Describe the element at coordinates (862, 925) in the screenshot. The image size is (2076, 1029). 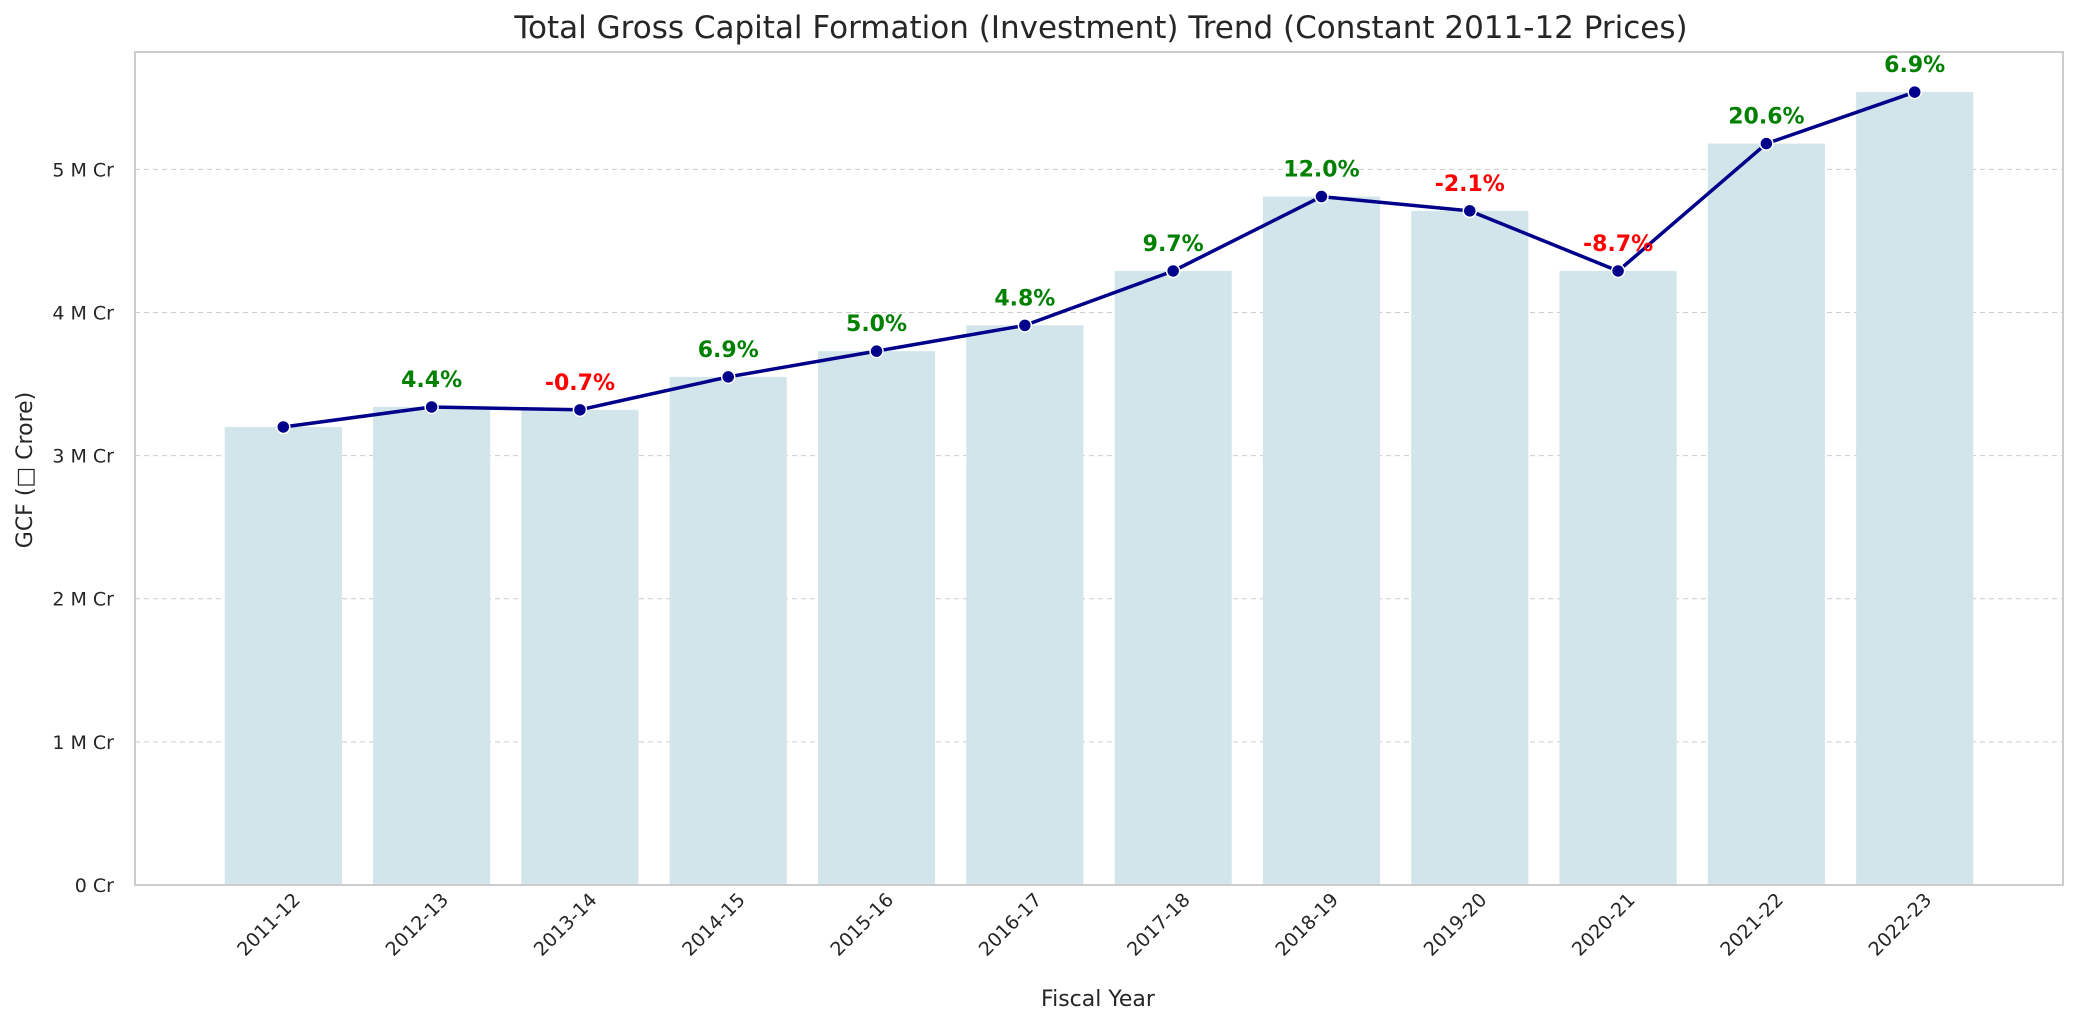
I see `x-tick-label: 2015-16` at that location.